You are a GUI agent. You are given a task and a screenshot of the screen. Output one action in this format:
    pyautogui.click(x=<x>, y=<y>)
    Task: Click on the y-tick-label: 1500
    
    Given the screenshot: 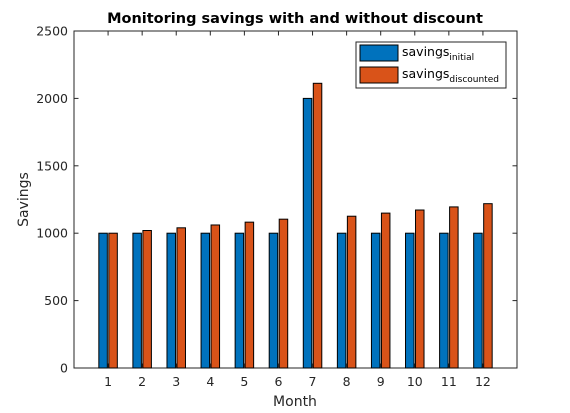 What is the action you would take?
    pyautogui.click(x=52, y=165)
    